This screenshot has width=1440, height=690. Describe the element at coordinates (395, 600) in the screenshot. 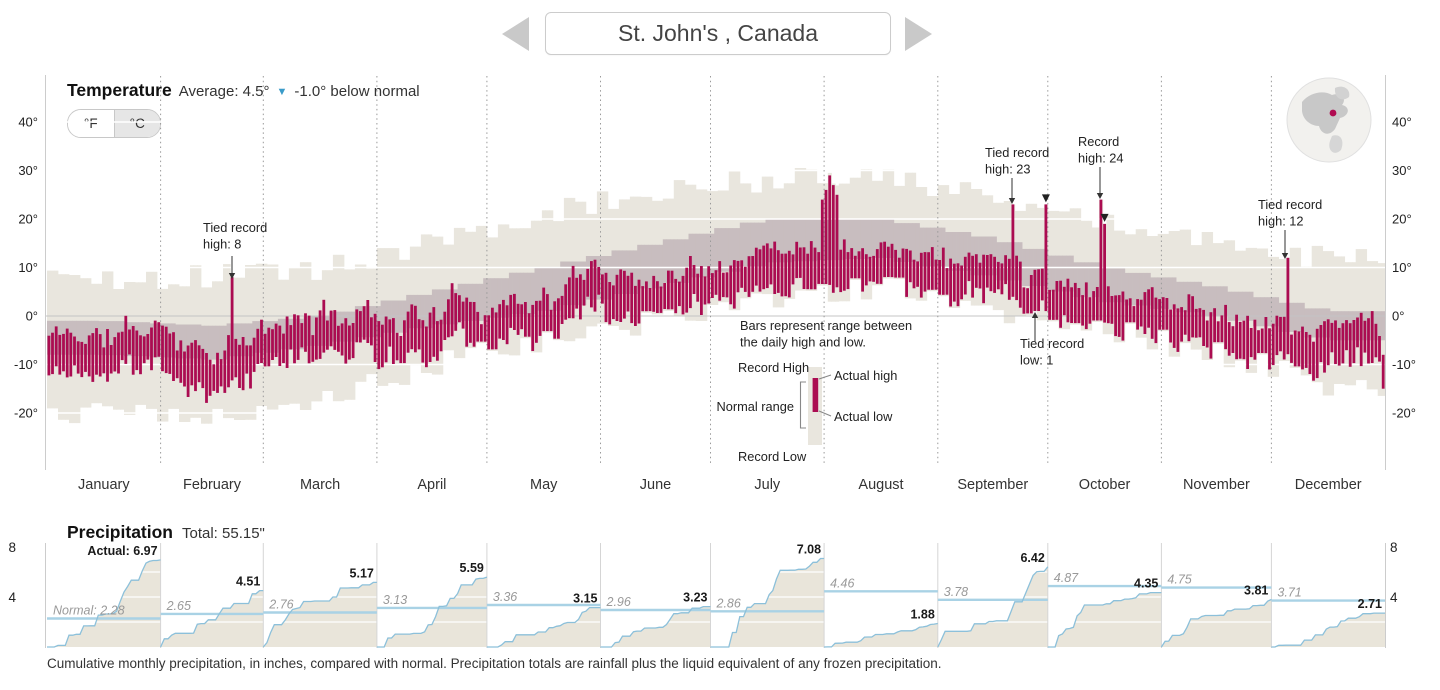

I see `normal-precip-label: 3.13` at that location.